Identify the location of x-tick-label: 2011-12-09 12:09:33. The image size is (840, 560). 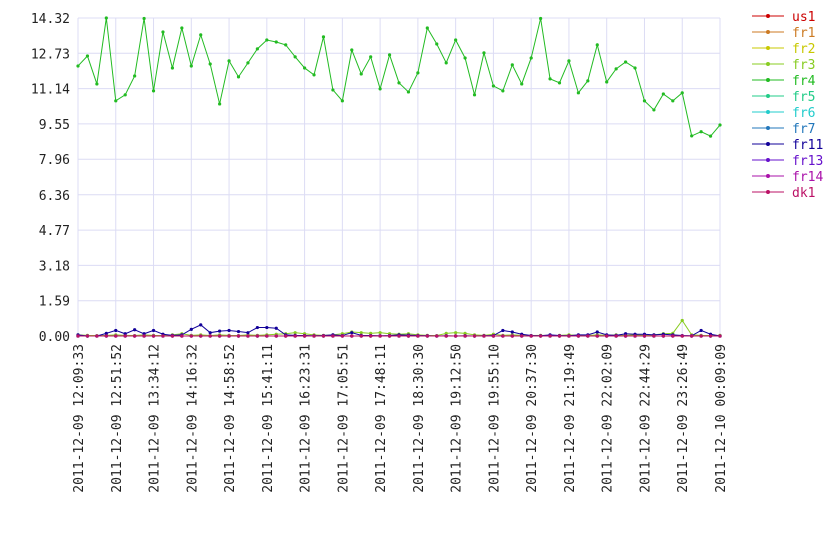
(79, 418).